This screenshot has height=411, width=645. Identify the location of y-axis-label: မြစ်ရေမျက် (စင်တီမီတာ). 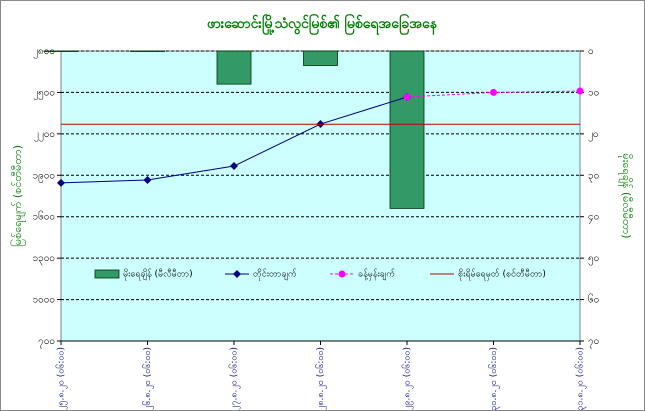
(18, 196).